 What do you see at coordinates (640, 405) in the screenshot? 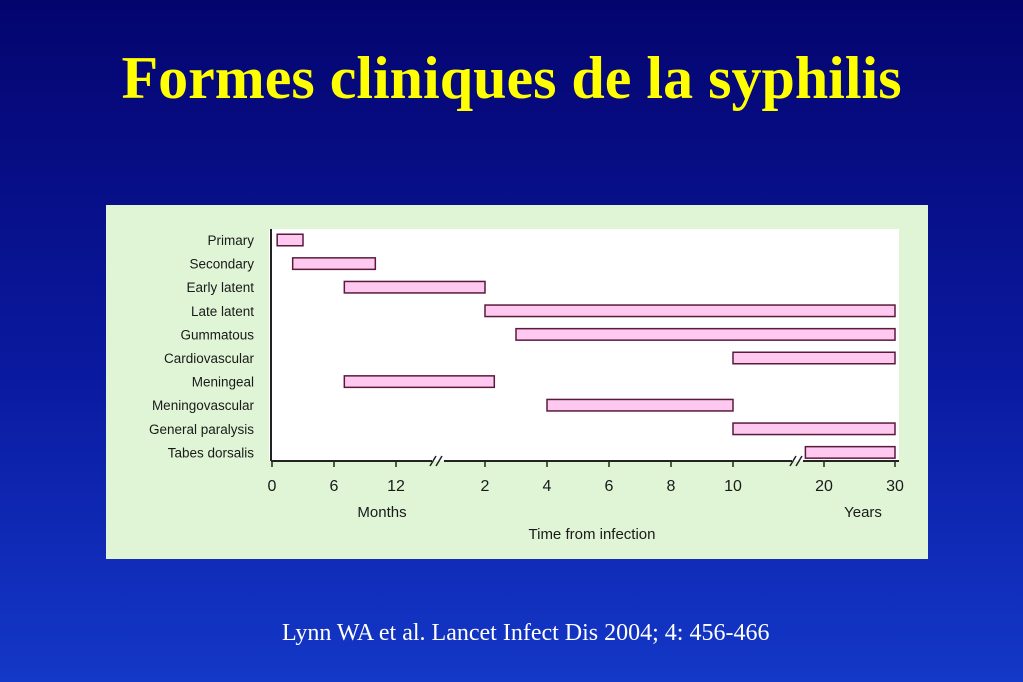
I see `range-bar-meningovascular` at bounding box center [640, 405].